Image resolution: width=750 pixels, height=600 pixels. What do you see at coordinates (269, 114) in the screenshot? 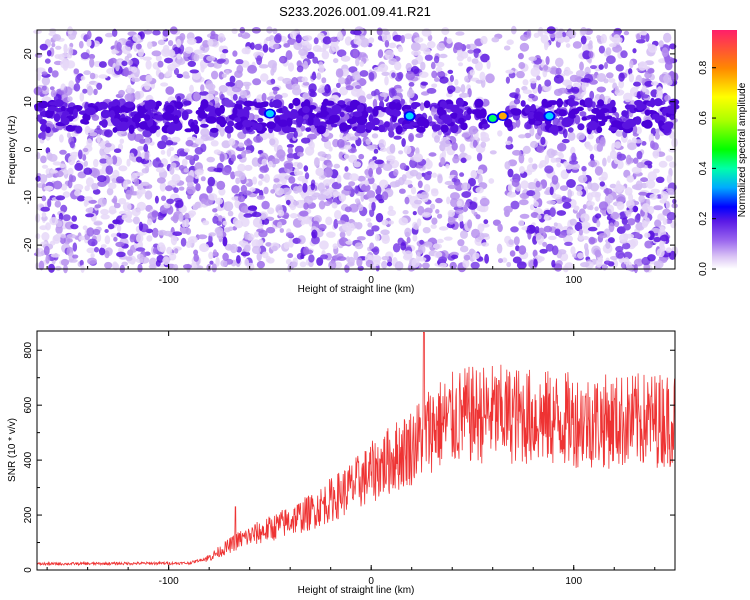
I see `heatmap-hotspot` at bounding box center [269, 114].